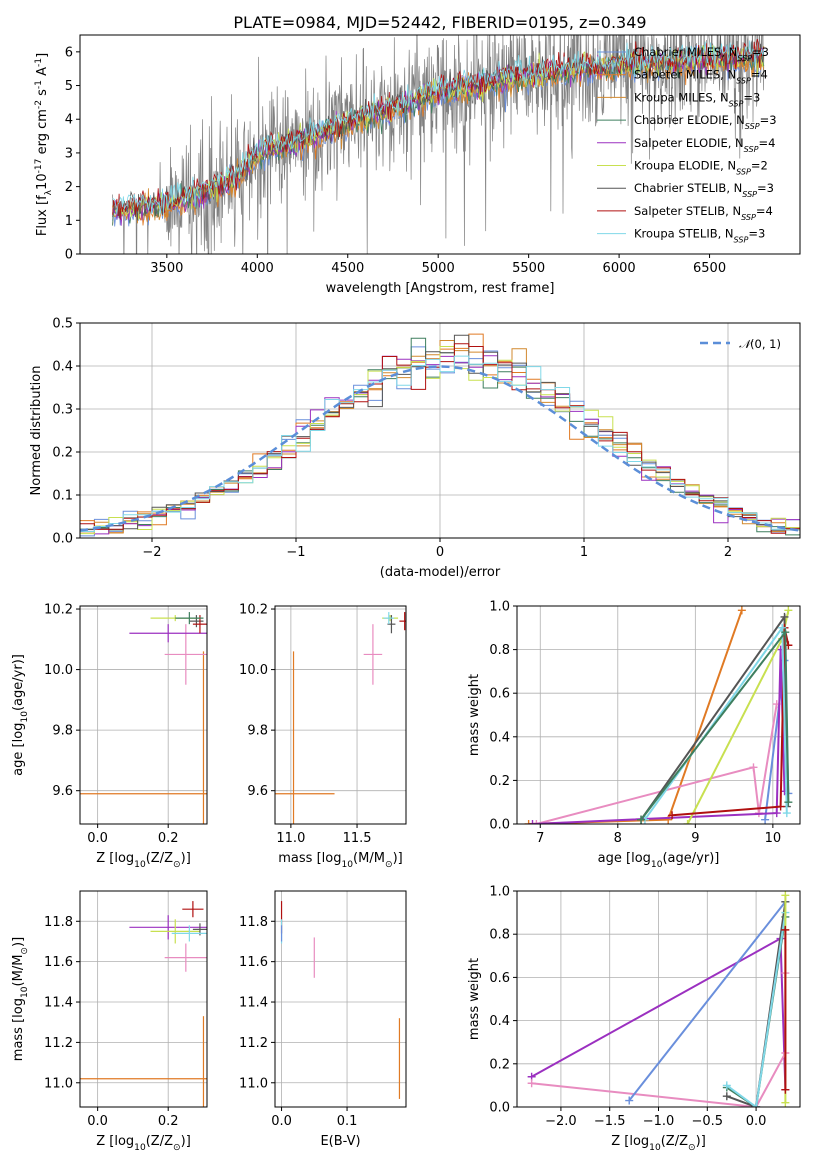  Describe the element at coordinates (69, 52) in the screenshot. I see `y-tick-label: 6` at that location.